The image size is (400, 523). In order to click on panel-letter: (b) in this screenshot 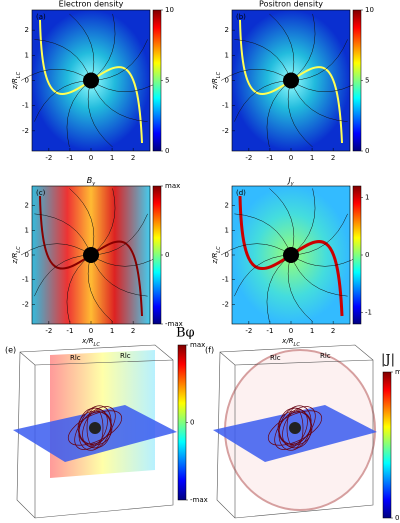, I will do `click(241, 17)`.